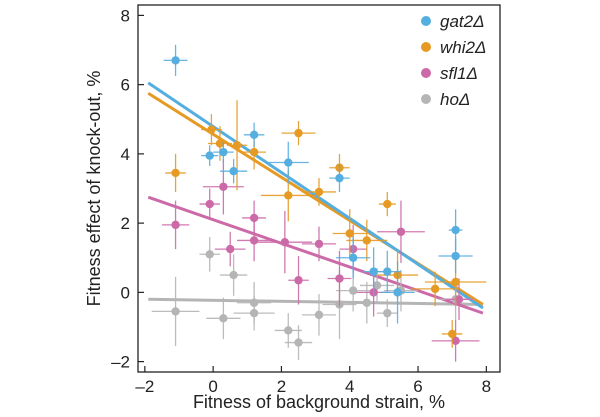 Image resolution: width=600 pixels, height=417 pixels. What do you see at coordinates (125, 85) in the screenshot?
I see `y-tick-label: 6` at bounding box center [125, 85].